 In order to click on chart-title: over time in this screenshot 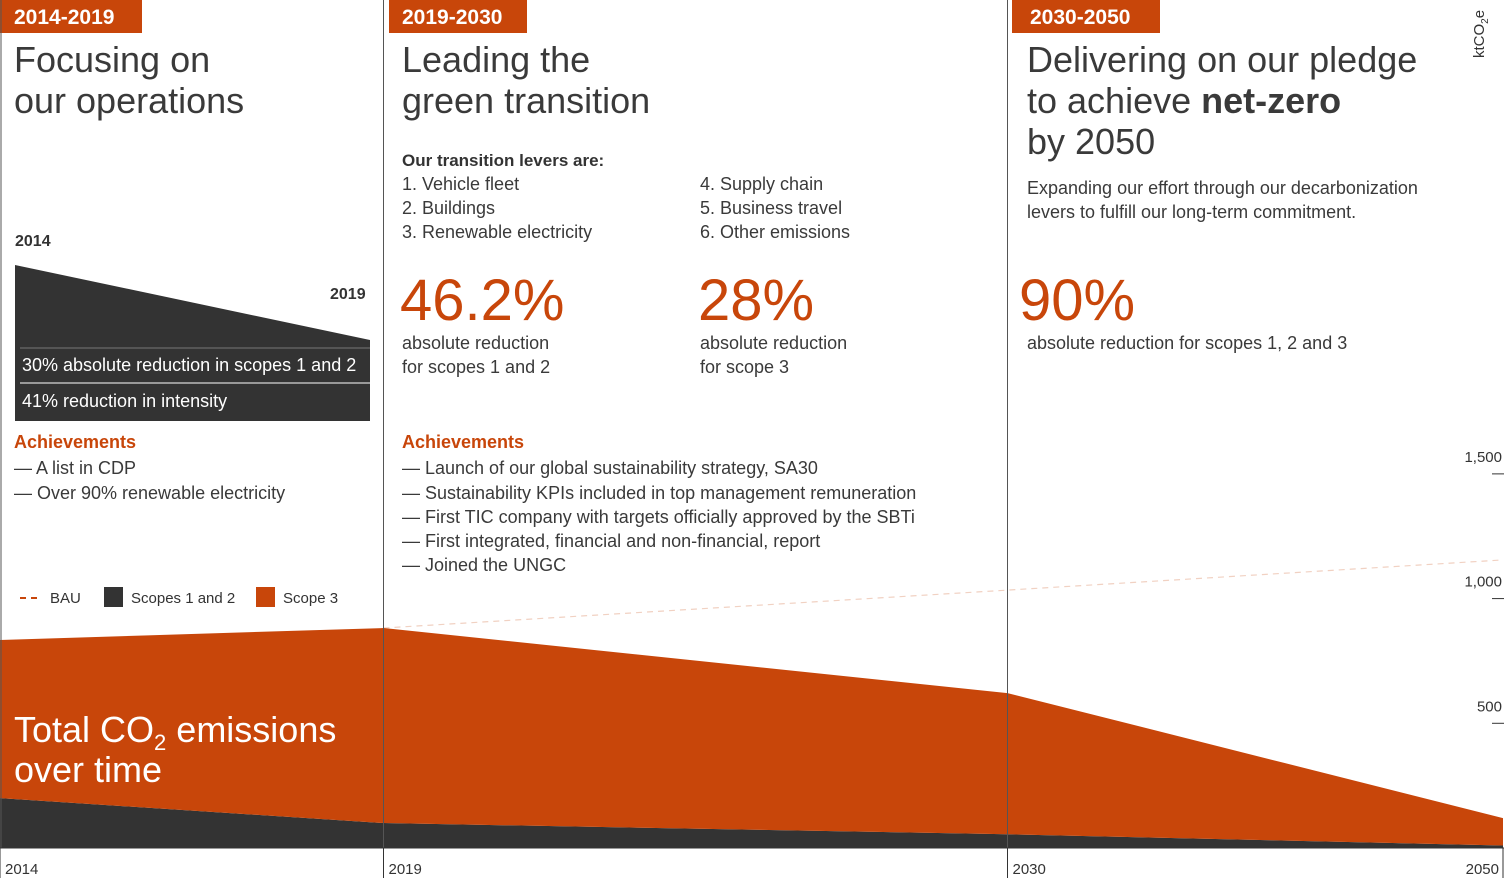, I will do `click(88, 769)`.